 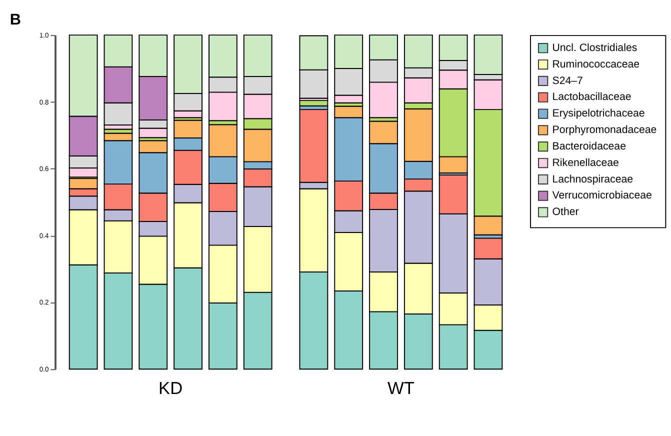 I want to click on legend-label: Verrucomicrobiaceae, so click(x=602, y=196).